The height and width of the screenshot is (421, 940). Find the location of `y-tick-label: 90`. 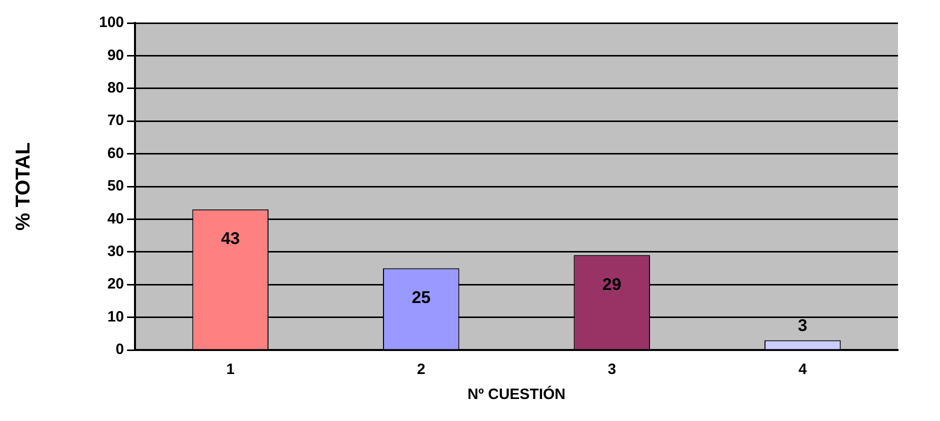

y-tick-label: 90 is located at coordinates (115, 55).